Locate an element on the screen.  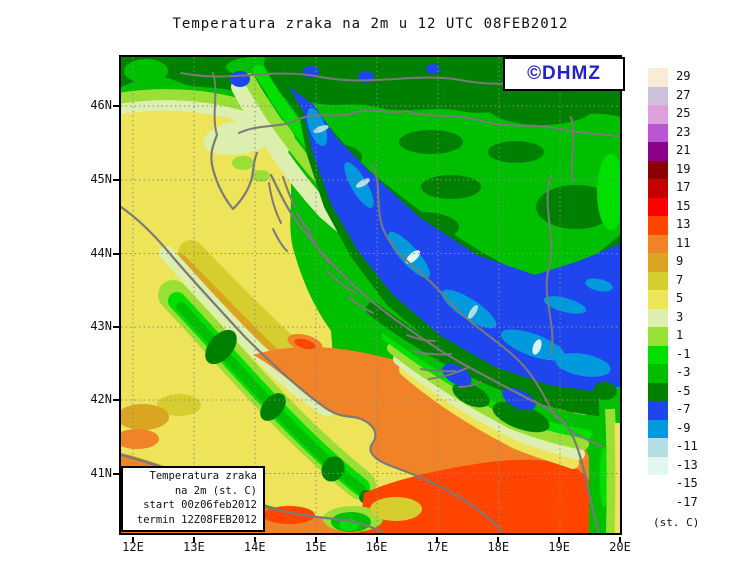
colorbar-label--13: -13 is located at coordinates (687, 464).